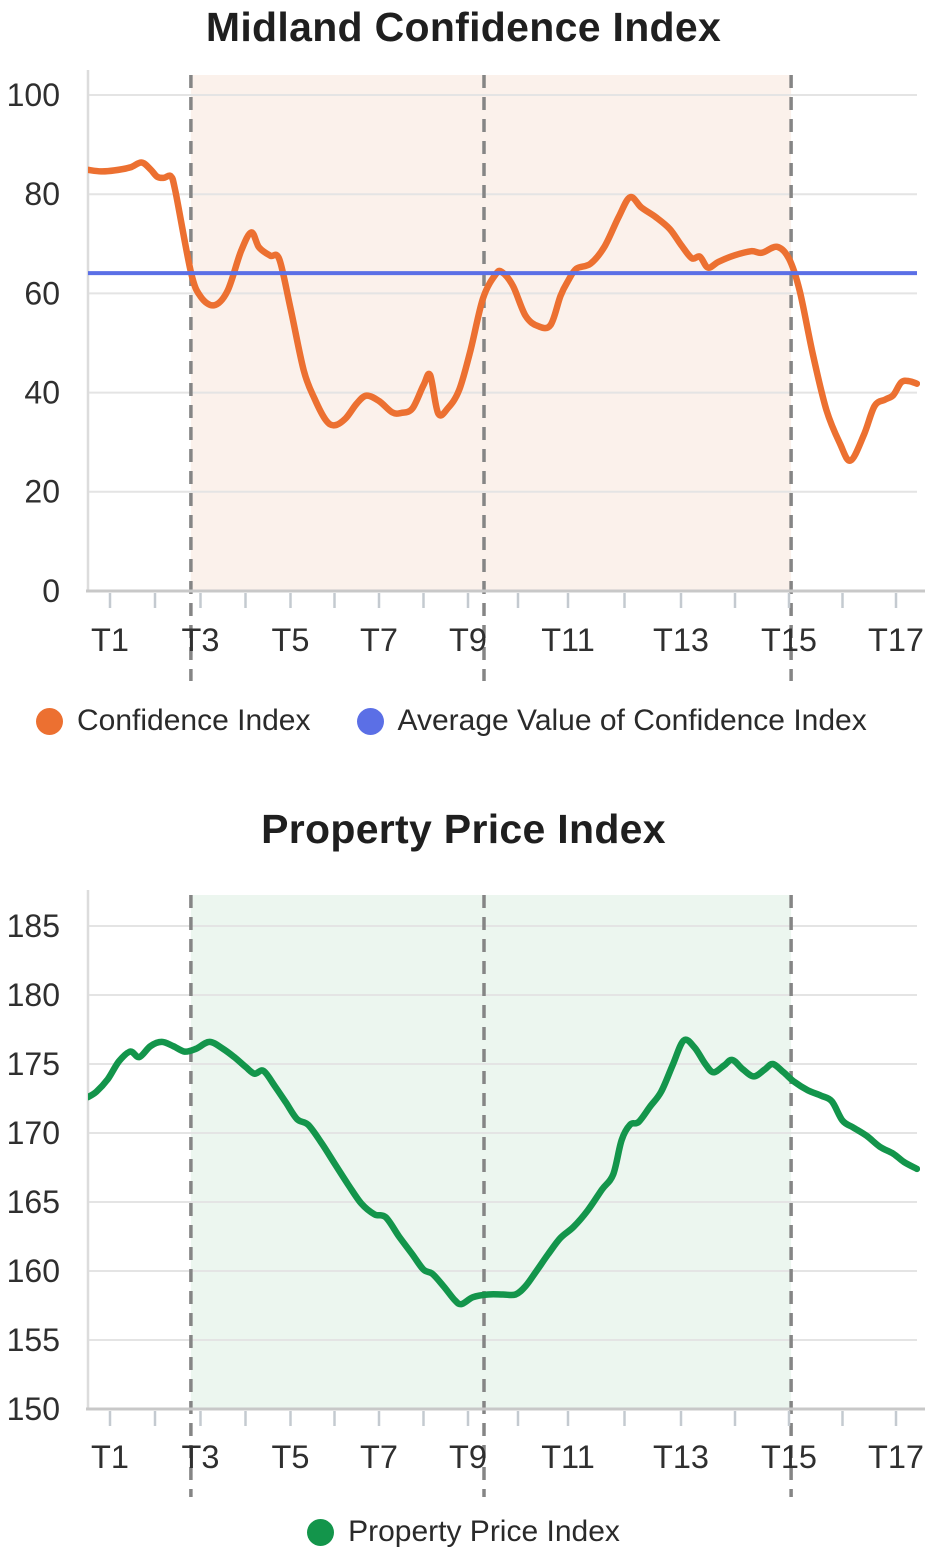  I want to click on y-tick-label: 60, so click(42, 293).